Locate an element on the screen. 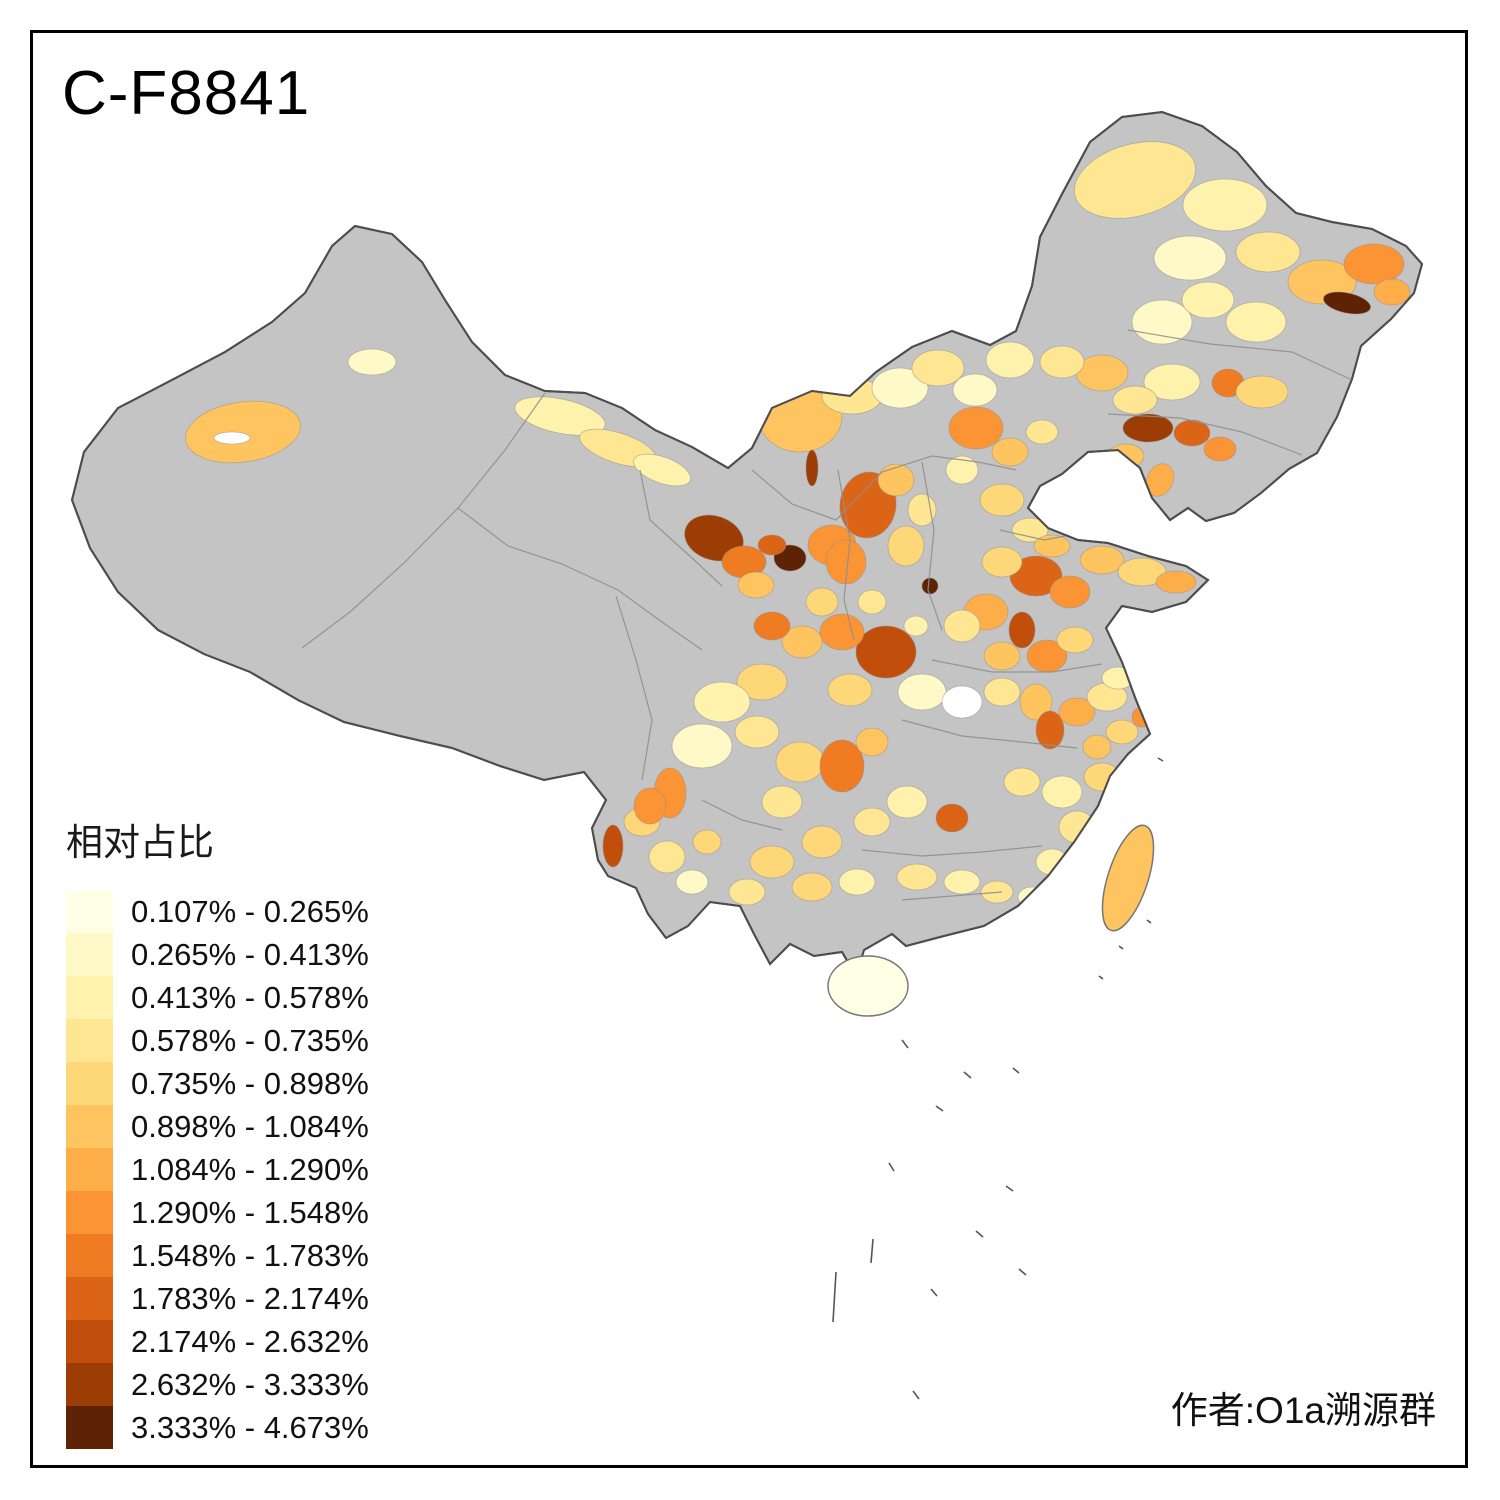  legend-label: 1.783% - 2.174% is located at coordinates (250, 1298).